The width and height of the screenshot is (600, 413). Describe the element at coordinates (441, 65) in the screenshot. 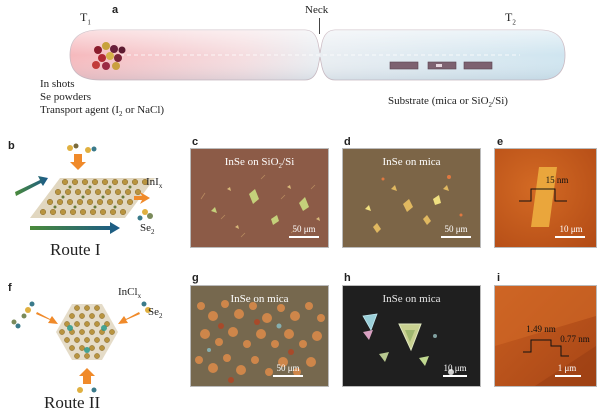

I see `substrates` at that location.